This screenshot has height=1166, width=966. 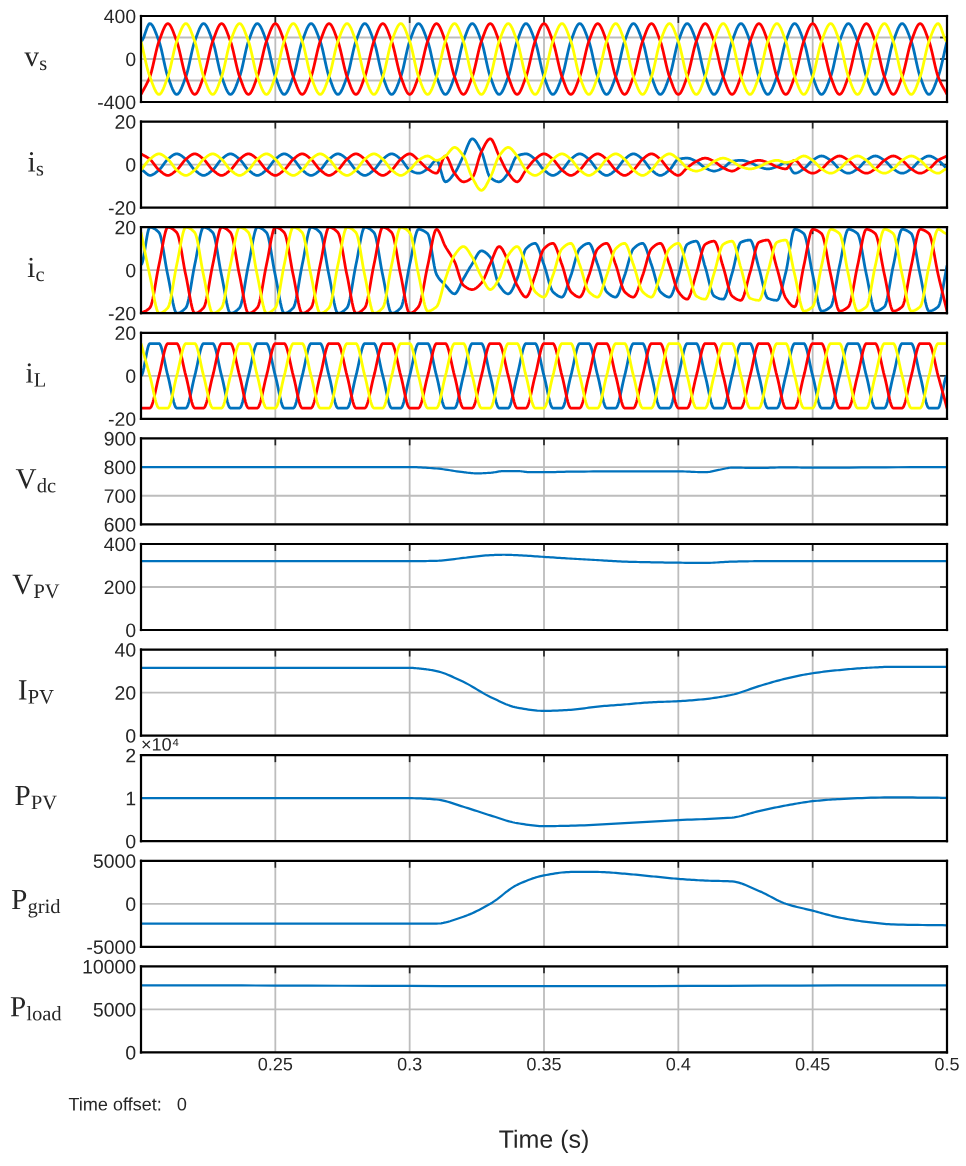 I want to click on y-axis-title: V$_{PV}$, so click(x=36, y=586).